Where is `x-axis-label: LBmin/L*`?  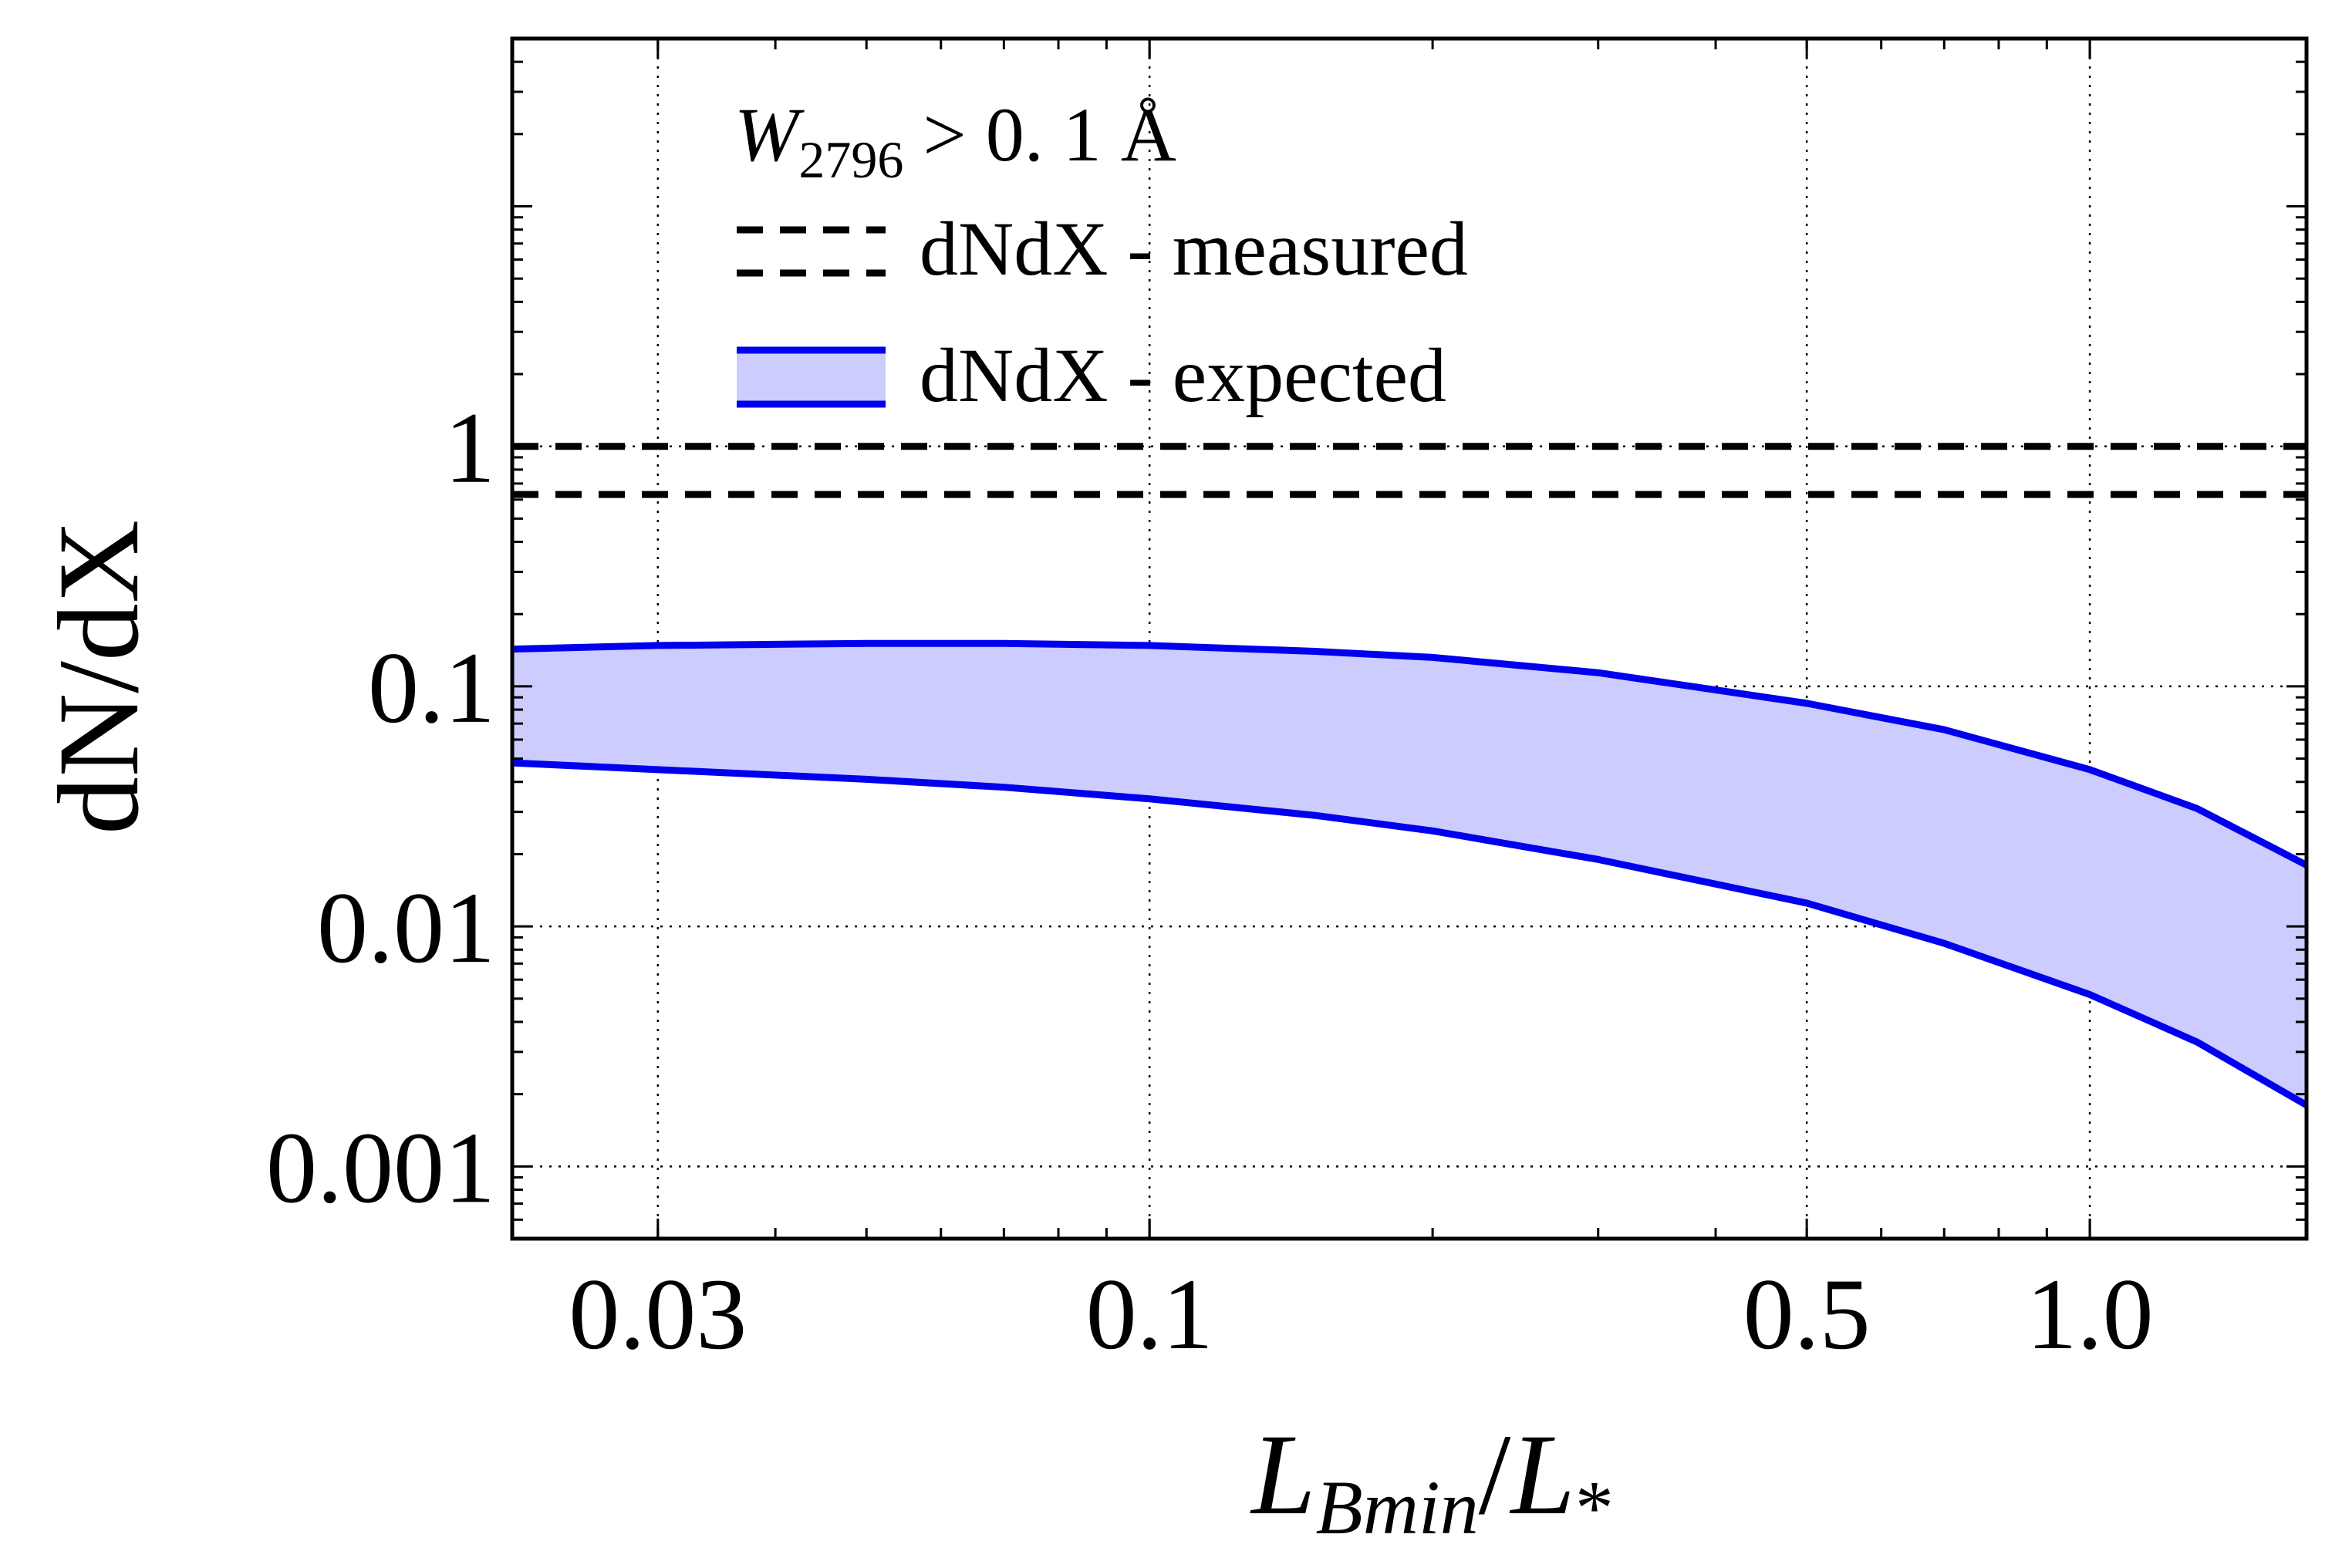 x-axis-label: LBmin/L* is located at coordinates (1432, 1481).